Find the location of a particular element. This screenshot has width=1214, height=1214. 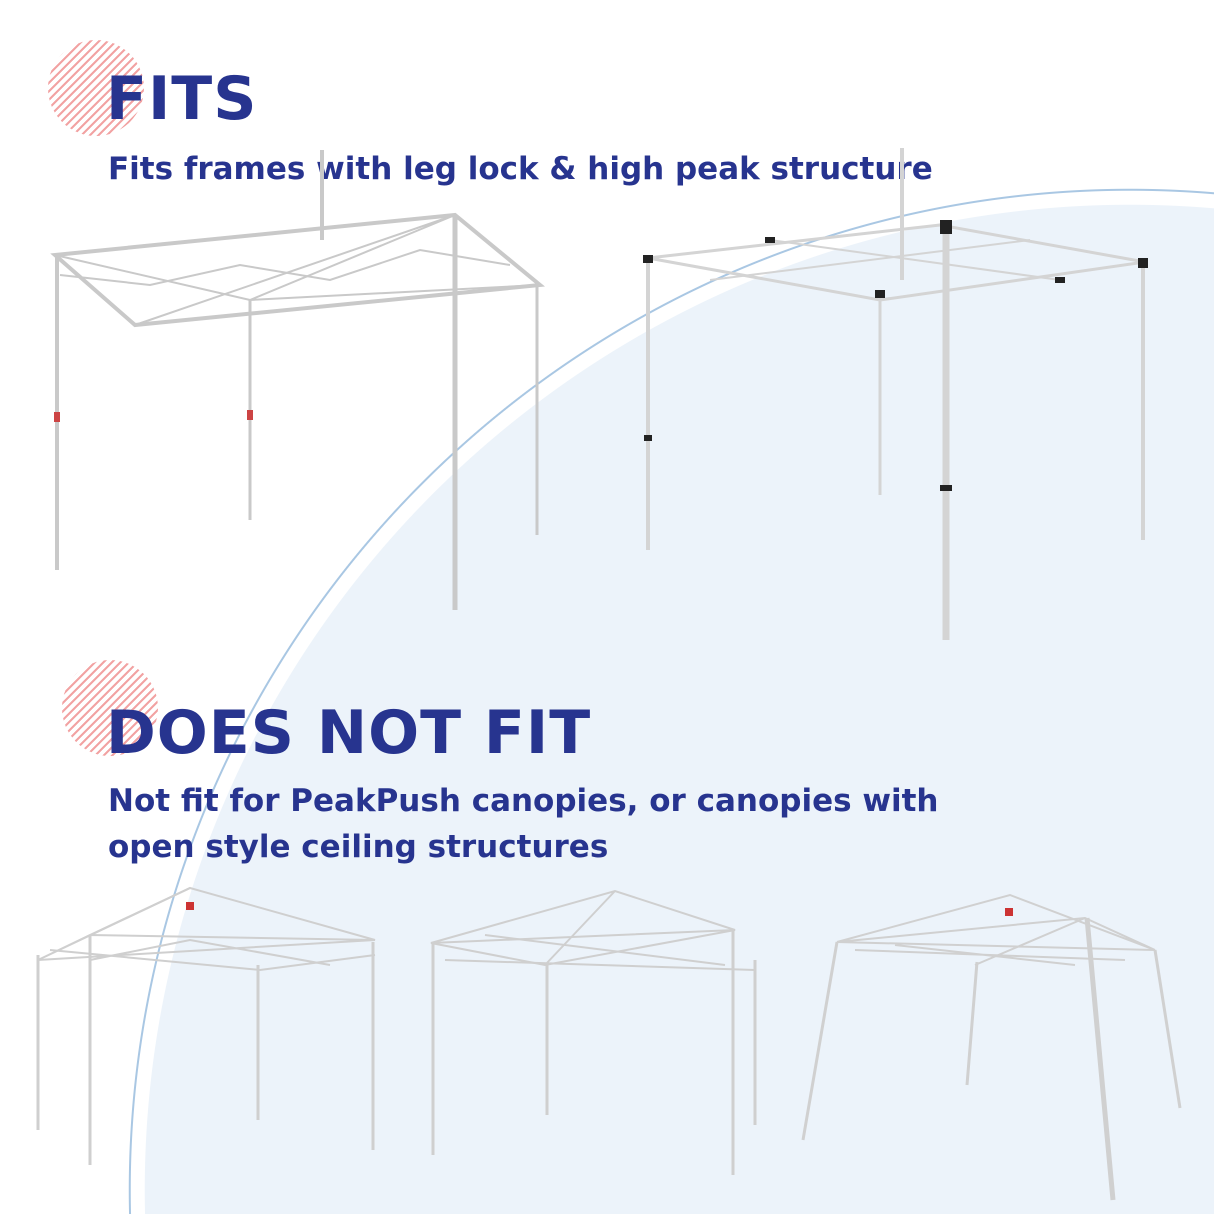

fits-badge-icon is located at coordinates (96, 88).